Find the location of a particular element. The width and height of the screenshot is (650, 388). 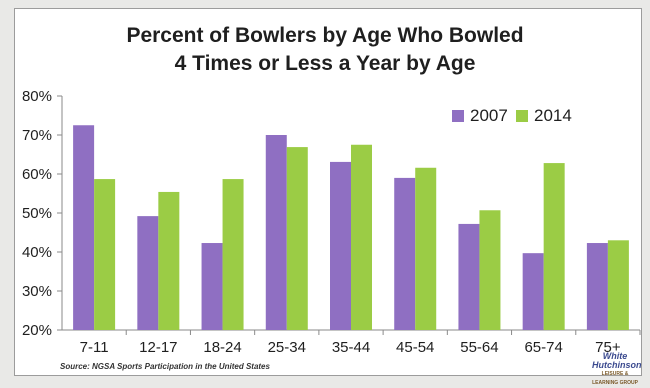

legend-label-2007: 2007 is located at coordinates (489, 115).